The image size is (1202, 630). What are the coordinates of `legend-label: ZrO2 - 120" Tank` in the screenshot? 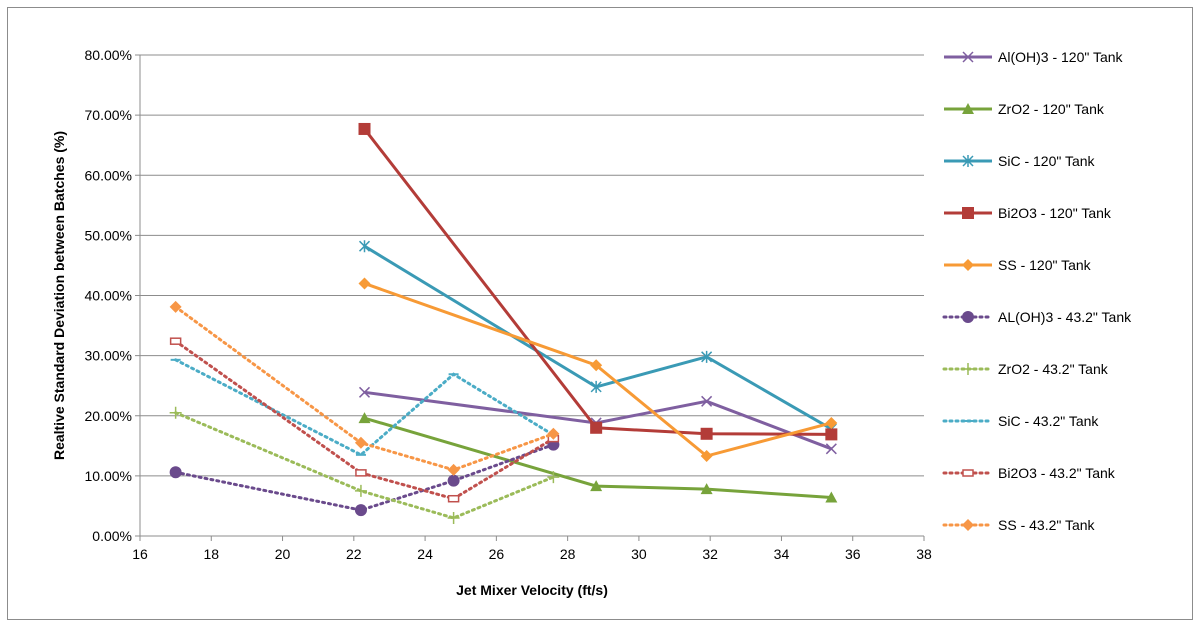 It's located at (1051, 109).